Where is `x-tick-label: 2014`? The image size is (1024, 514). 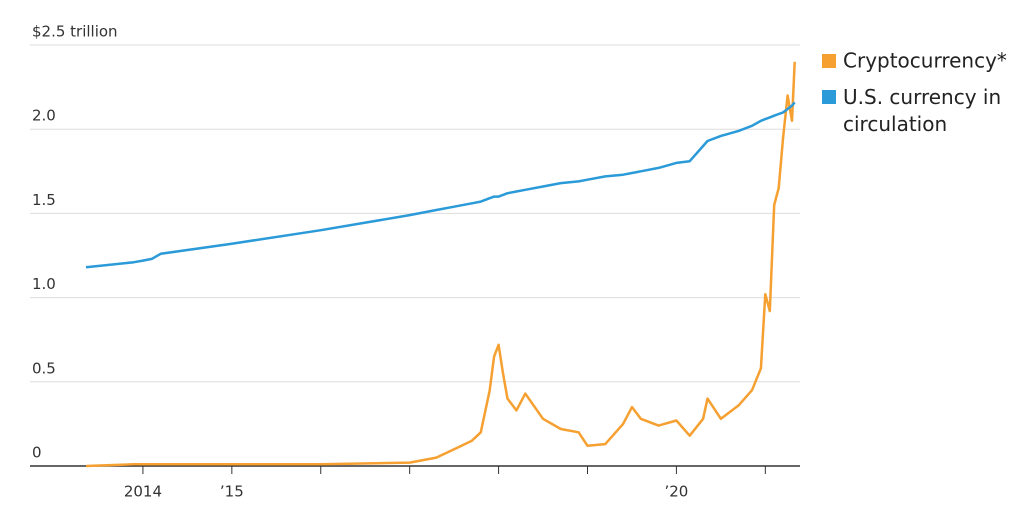
x-tick-label: 2014 is located at coordinates (143, 492).